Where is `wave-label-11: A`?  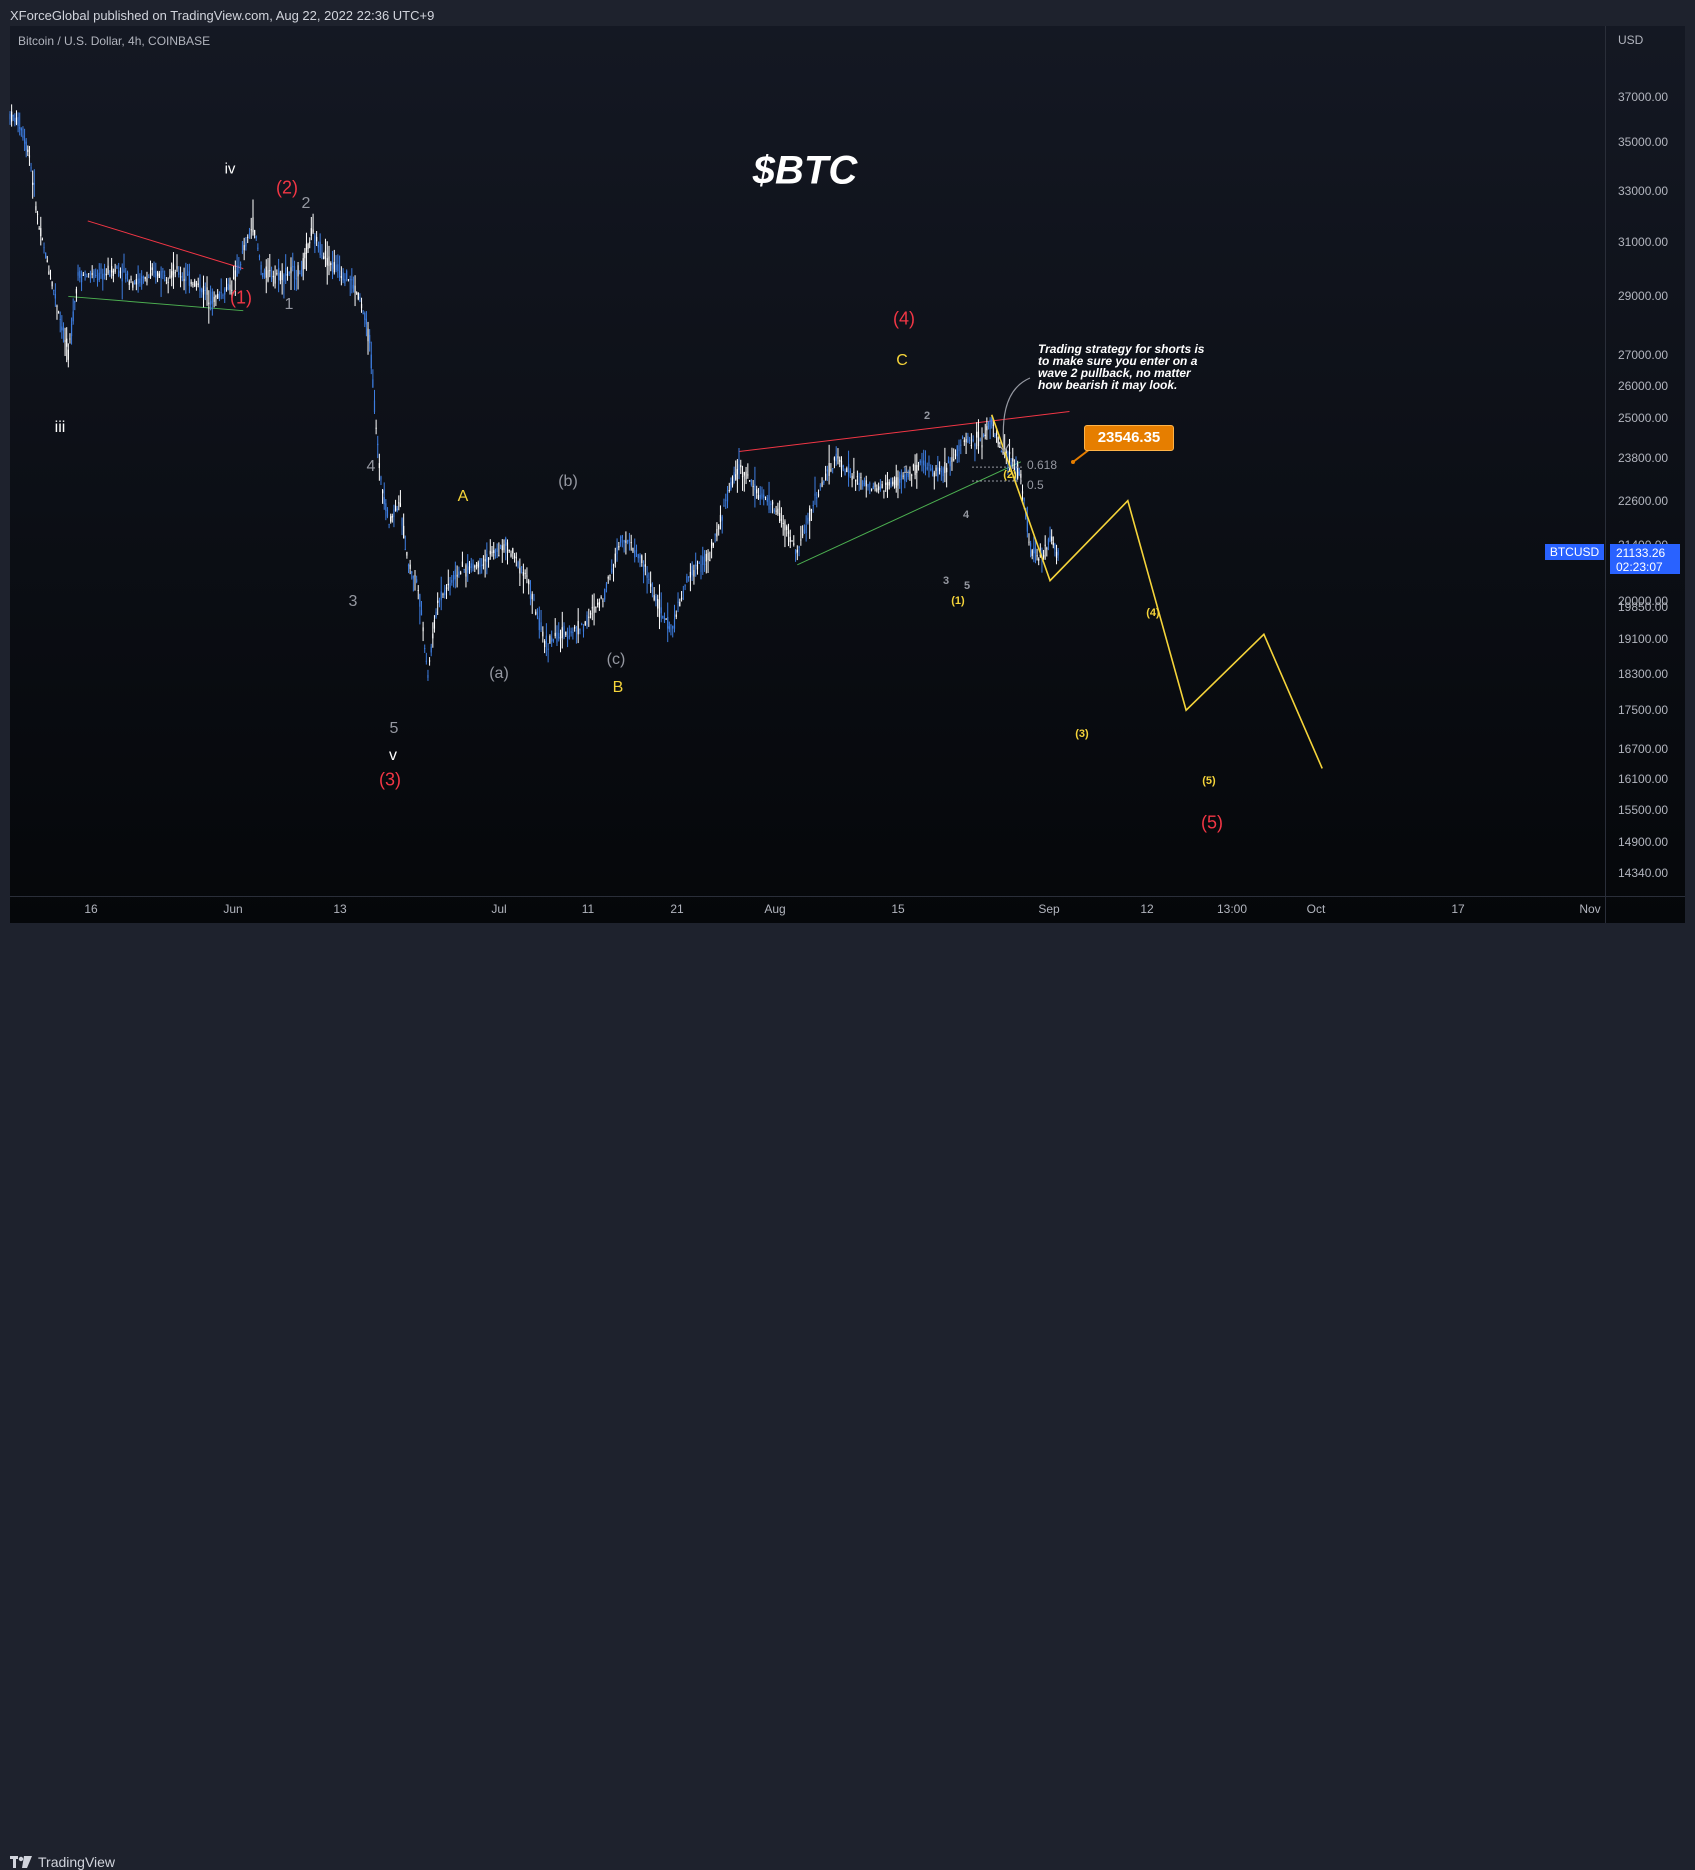
wave-label-11: A is located at coordinates (463, 496).